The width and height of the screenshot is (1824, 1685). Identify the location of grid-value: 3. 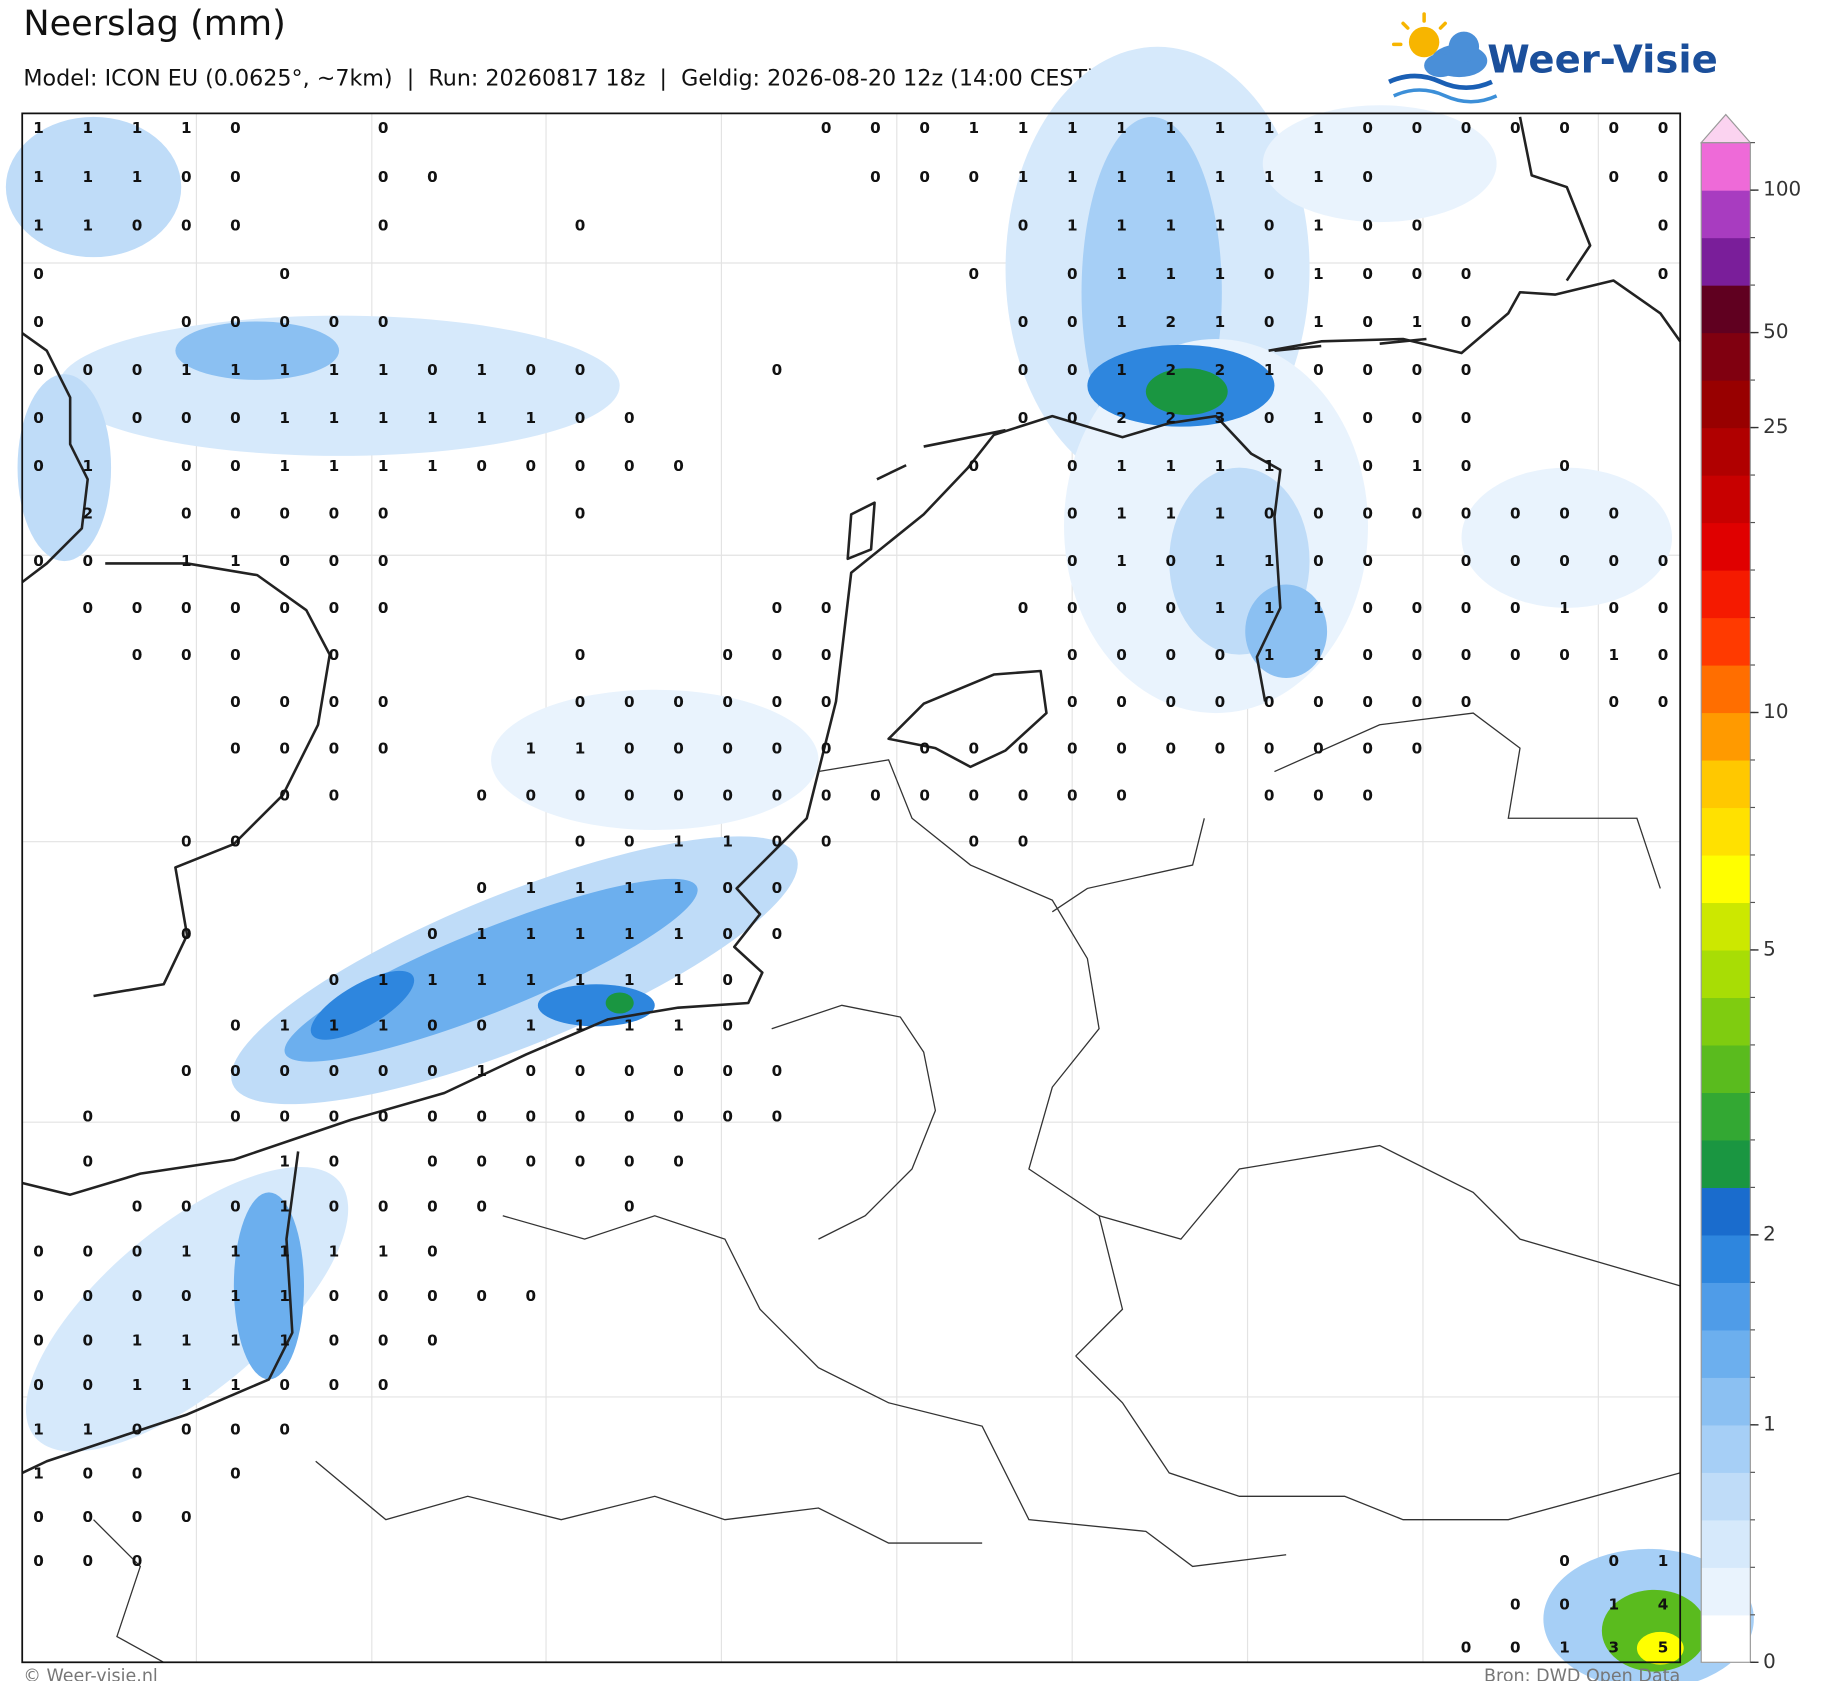
(1613, 1648).